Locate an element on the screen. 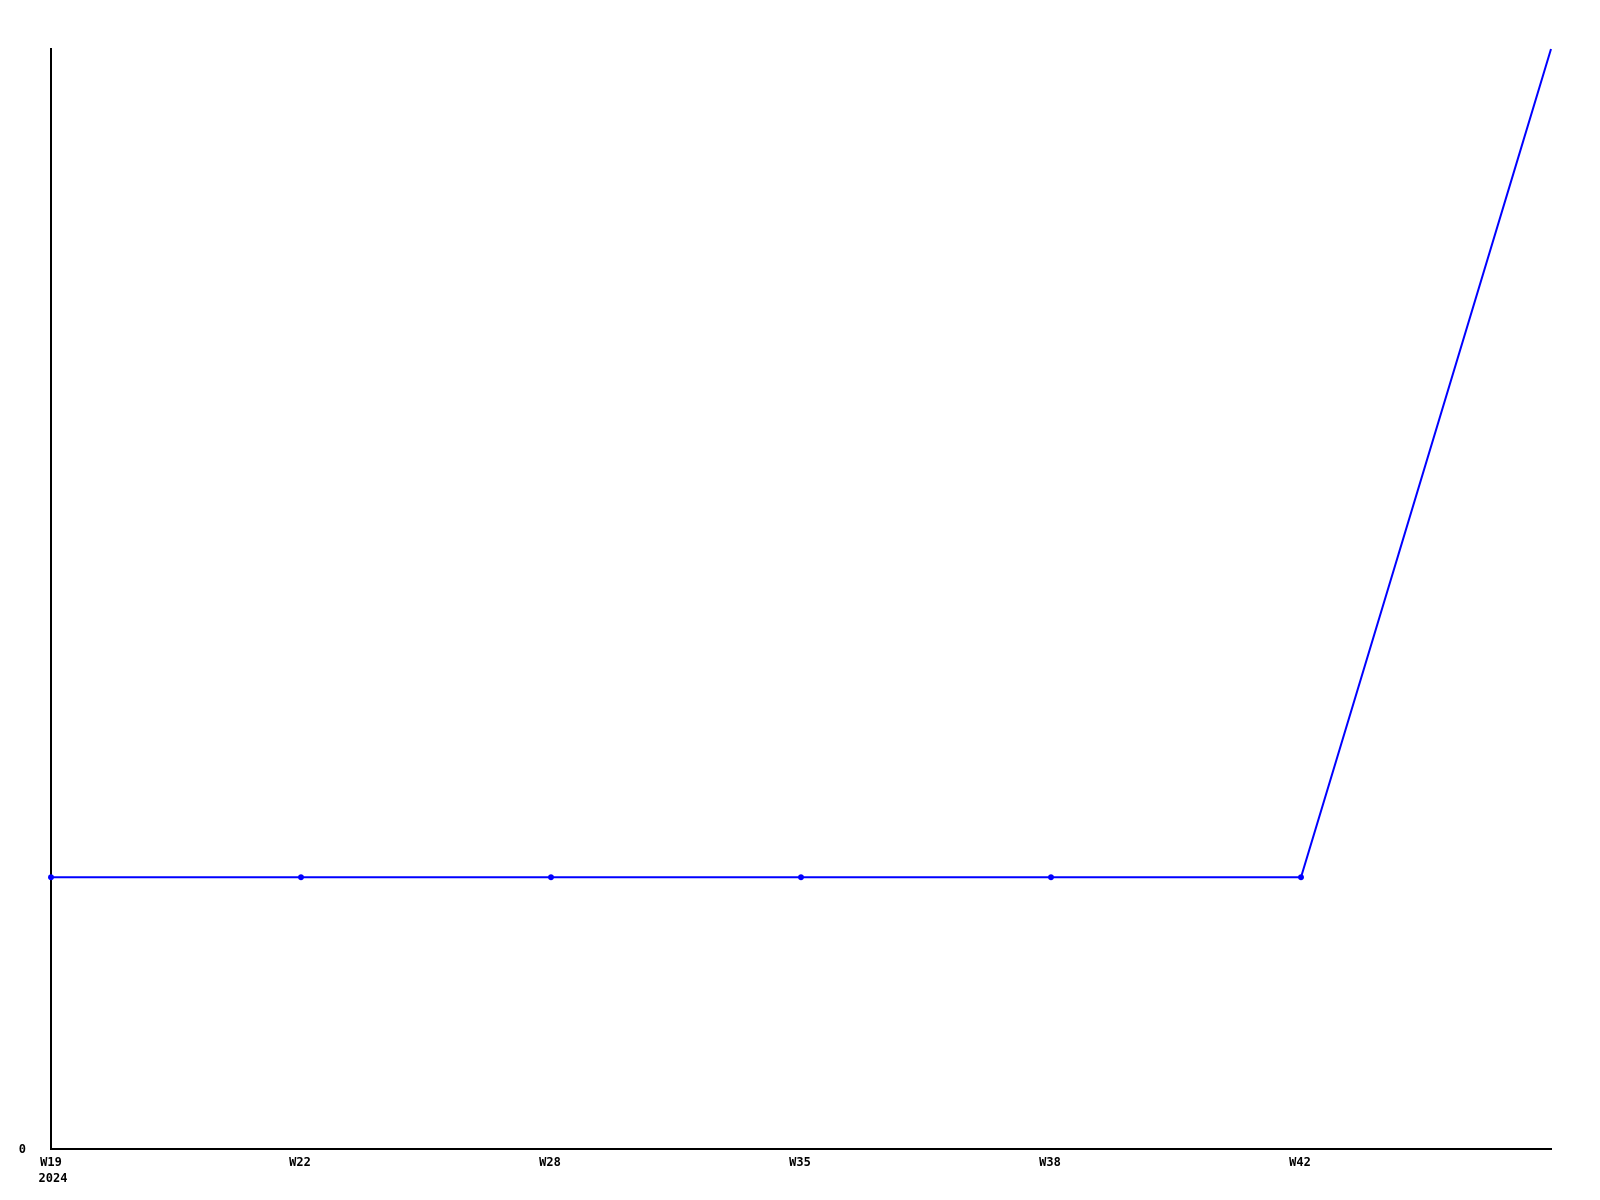 Image resolution: width=1600 pixels, height=1200 pixels. x-axis-tick-label-w28: W28 is located at coordinates (550, 1162).